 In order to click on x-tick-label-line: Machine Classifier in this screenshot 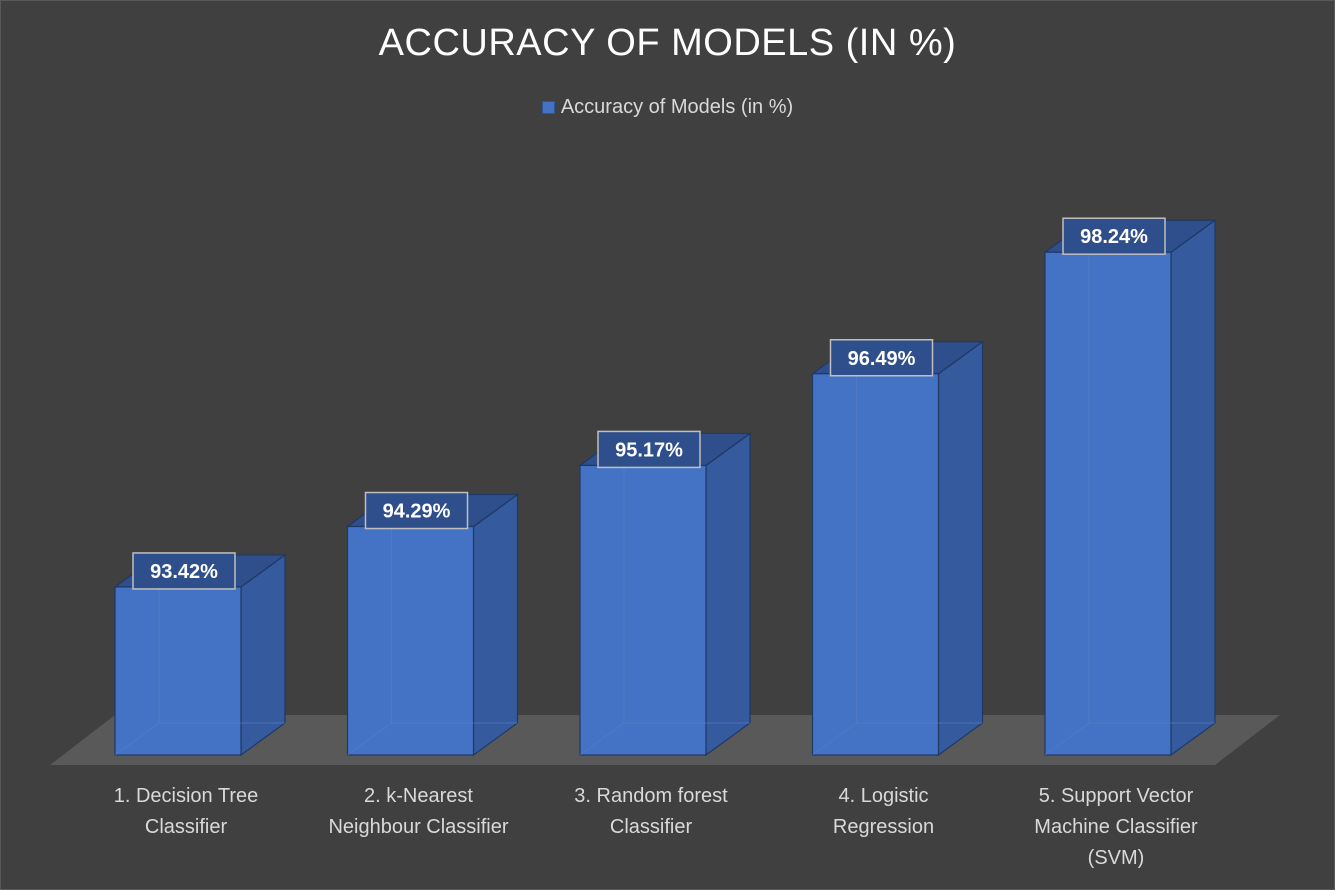, I will do `click(1116, 827)`.